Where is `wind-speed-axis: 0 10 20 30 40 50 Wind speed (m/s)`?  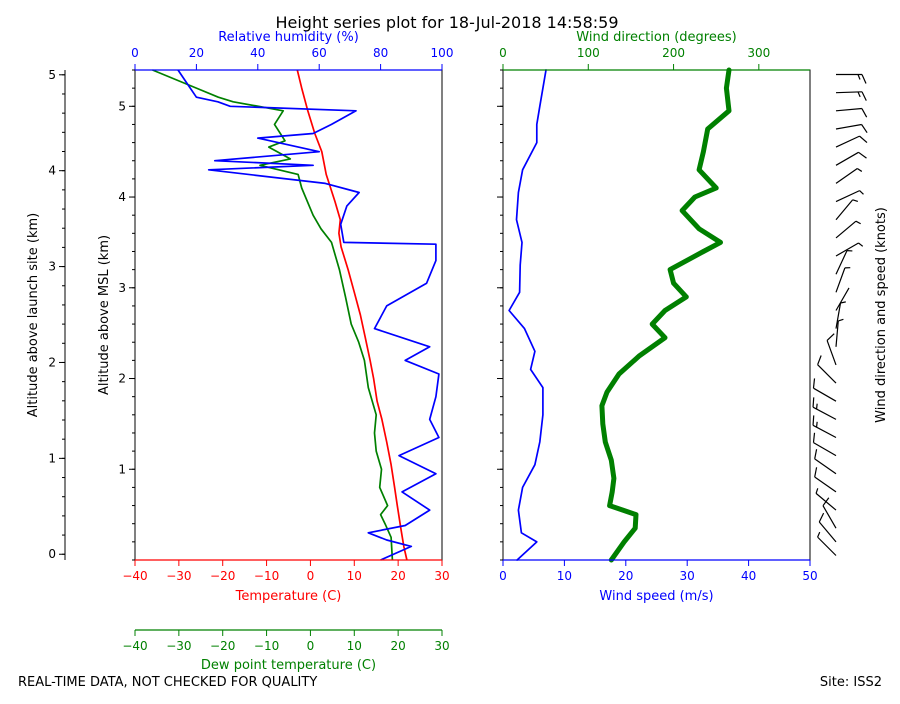 wind-speed-axis: 0 10 20 30 40 50 Wind speed (m/s) is located at coordinates (658, 582).